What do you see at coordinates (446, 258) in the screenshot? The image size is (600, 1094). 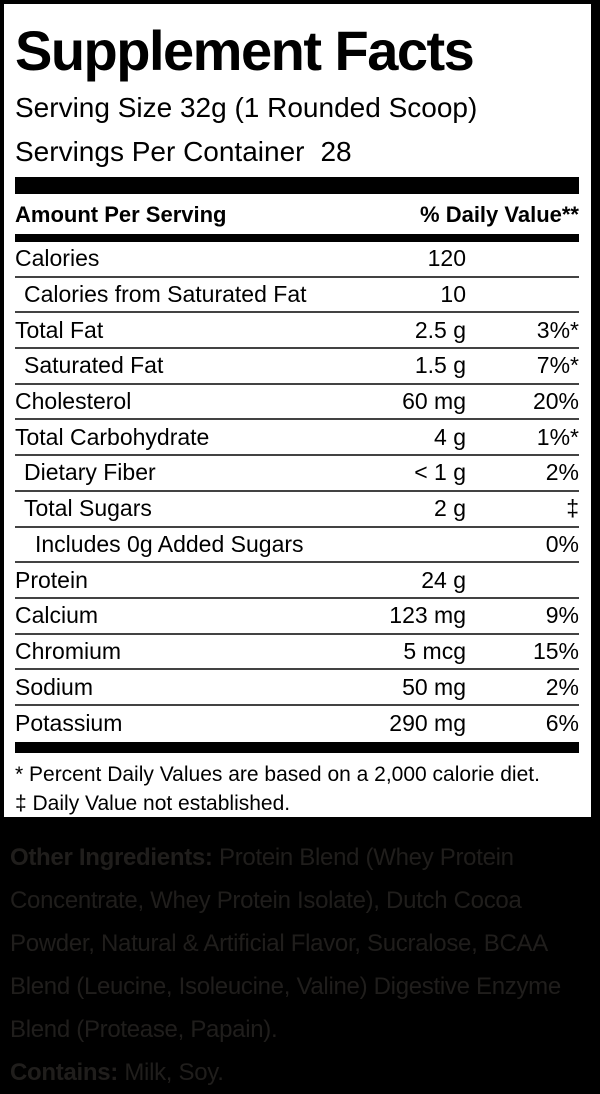 I see `row-amount: 120` at bounding box center [446, 258].